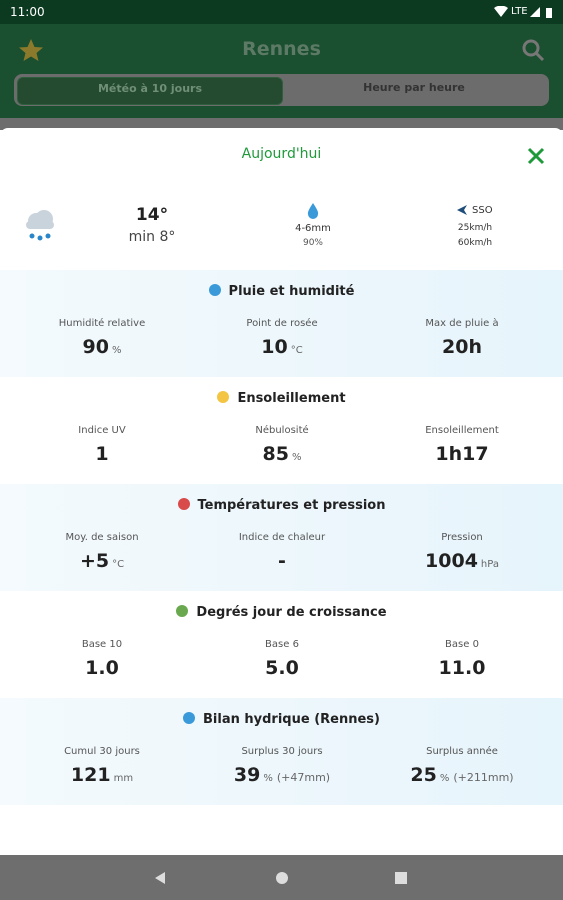 The width and height of the screenshot is (563, 900). I want to click on status-icons, so click(523, 12).